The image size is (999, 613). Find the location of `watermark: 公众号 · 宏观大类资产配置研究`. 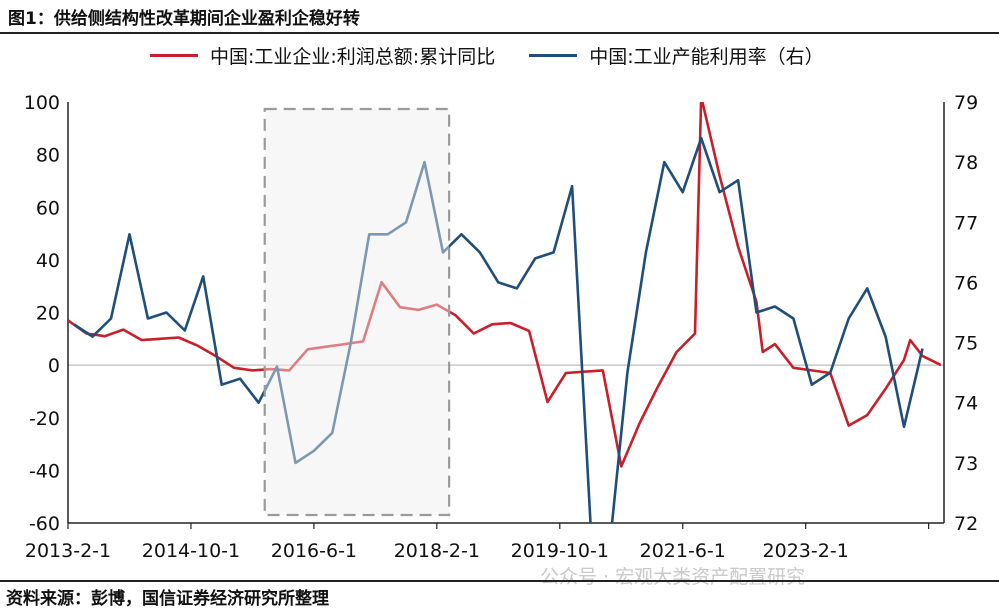

watermark: 公众号 · 宏观大类资产配置研究 is located at coordinates (673, 577).